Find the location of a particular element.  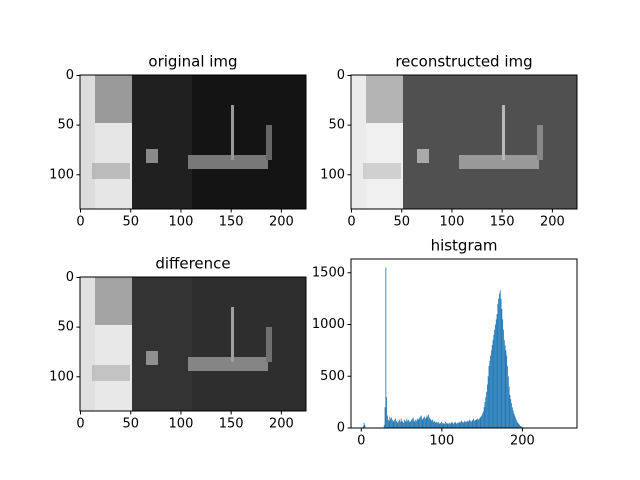

axes-title: difference is located at coordinates (192, 264).